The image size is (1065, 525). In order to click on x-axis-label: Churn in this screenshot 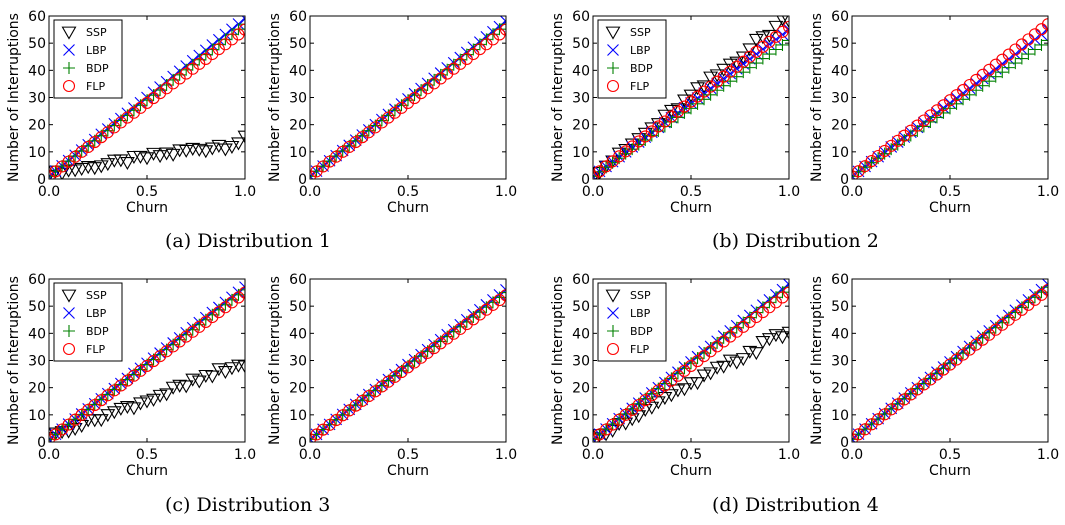, I will do `click(147, 471)`.